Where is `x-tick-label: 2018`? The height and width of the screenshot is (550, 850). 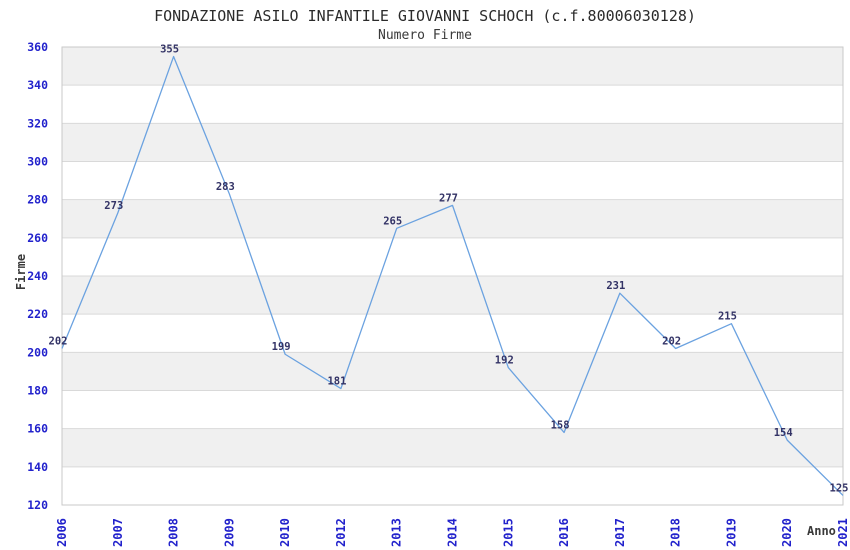
x-tick-label: 2018 is located at coordinates (676, 532).